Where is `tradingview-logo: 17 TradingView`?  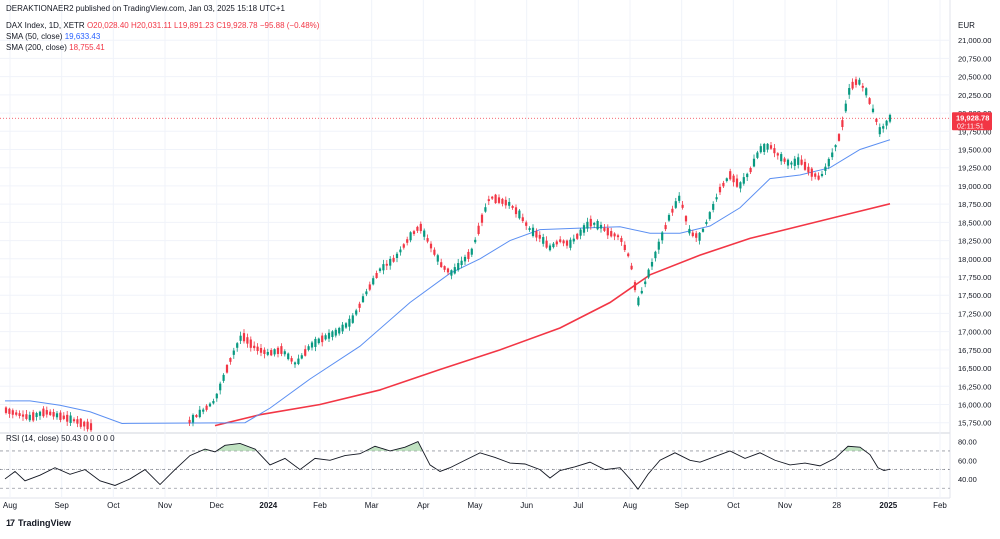
tradingview-logo: 17 TradingView is located at coordinates (38, 523).